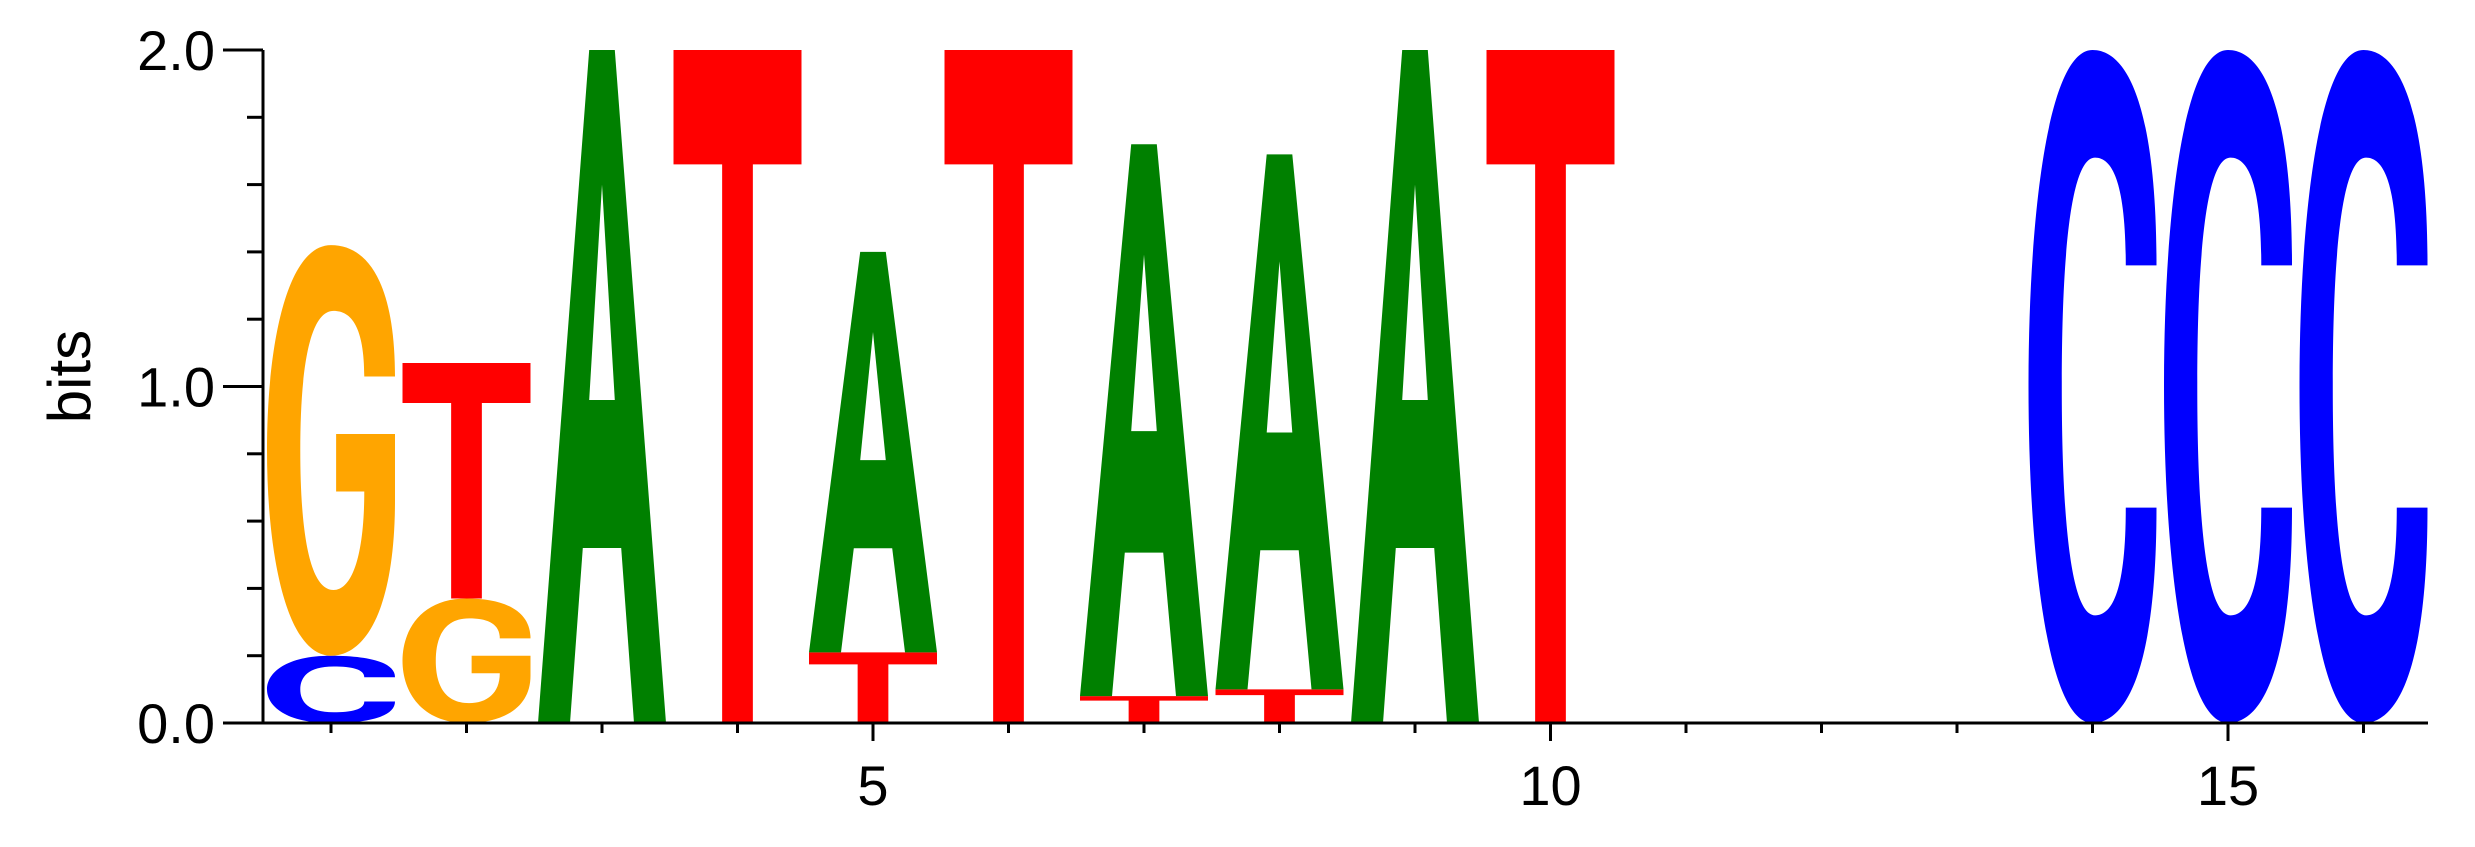  I want to click on y-axis-label: bits, so click(69, 376).